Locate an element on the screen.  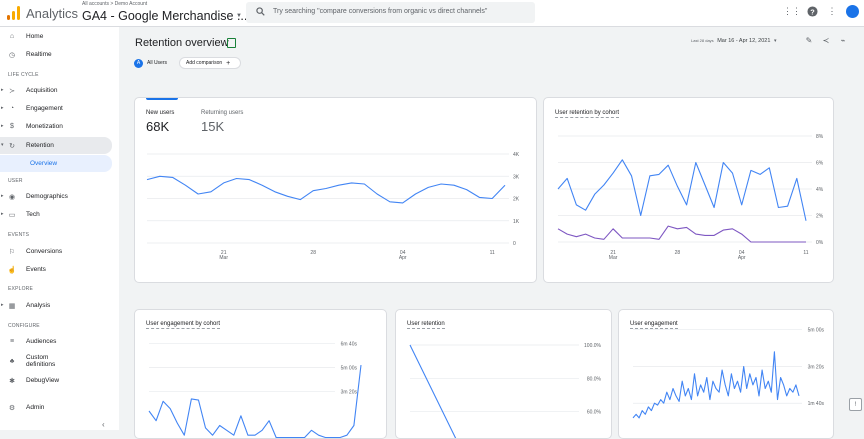
custom-definitions-icon: ♣ is located at coordinates (12, 361).